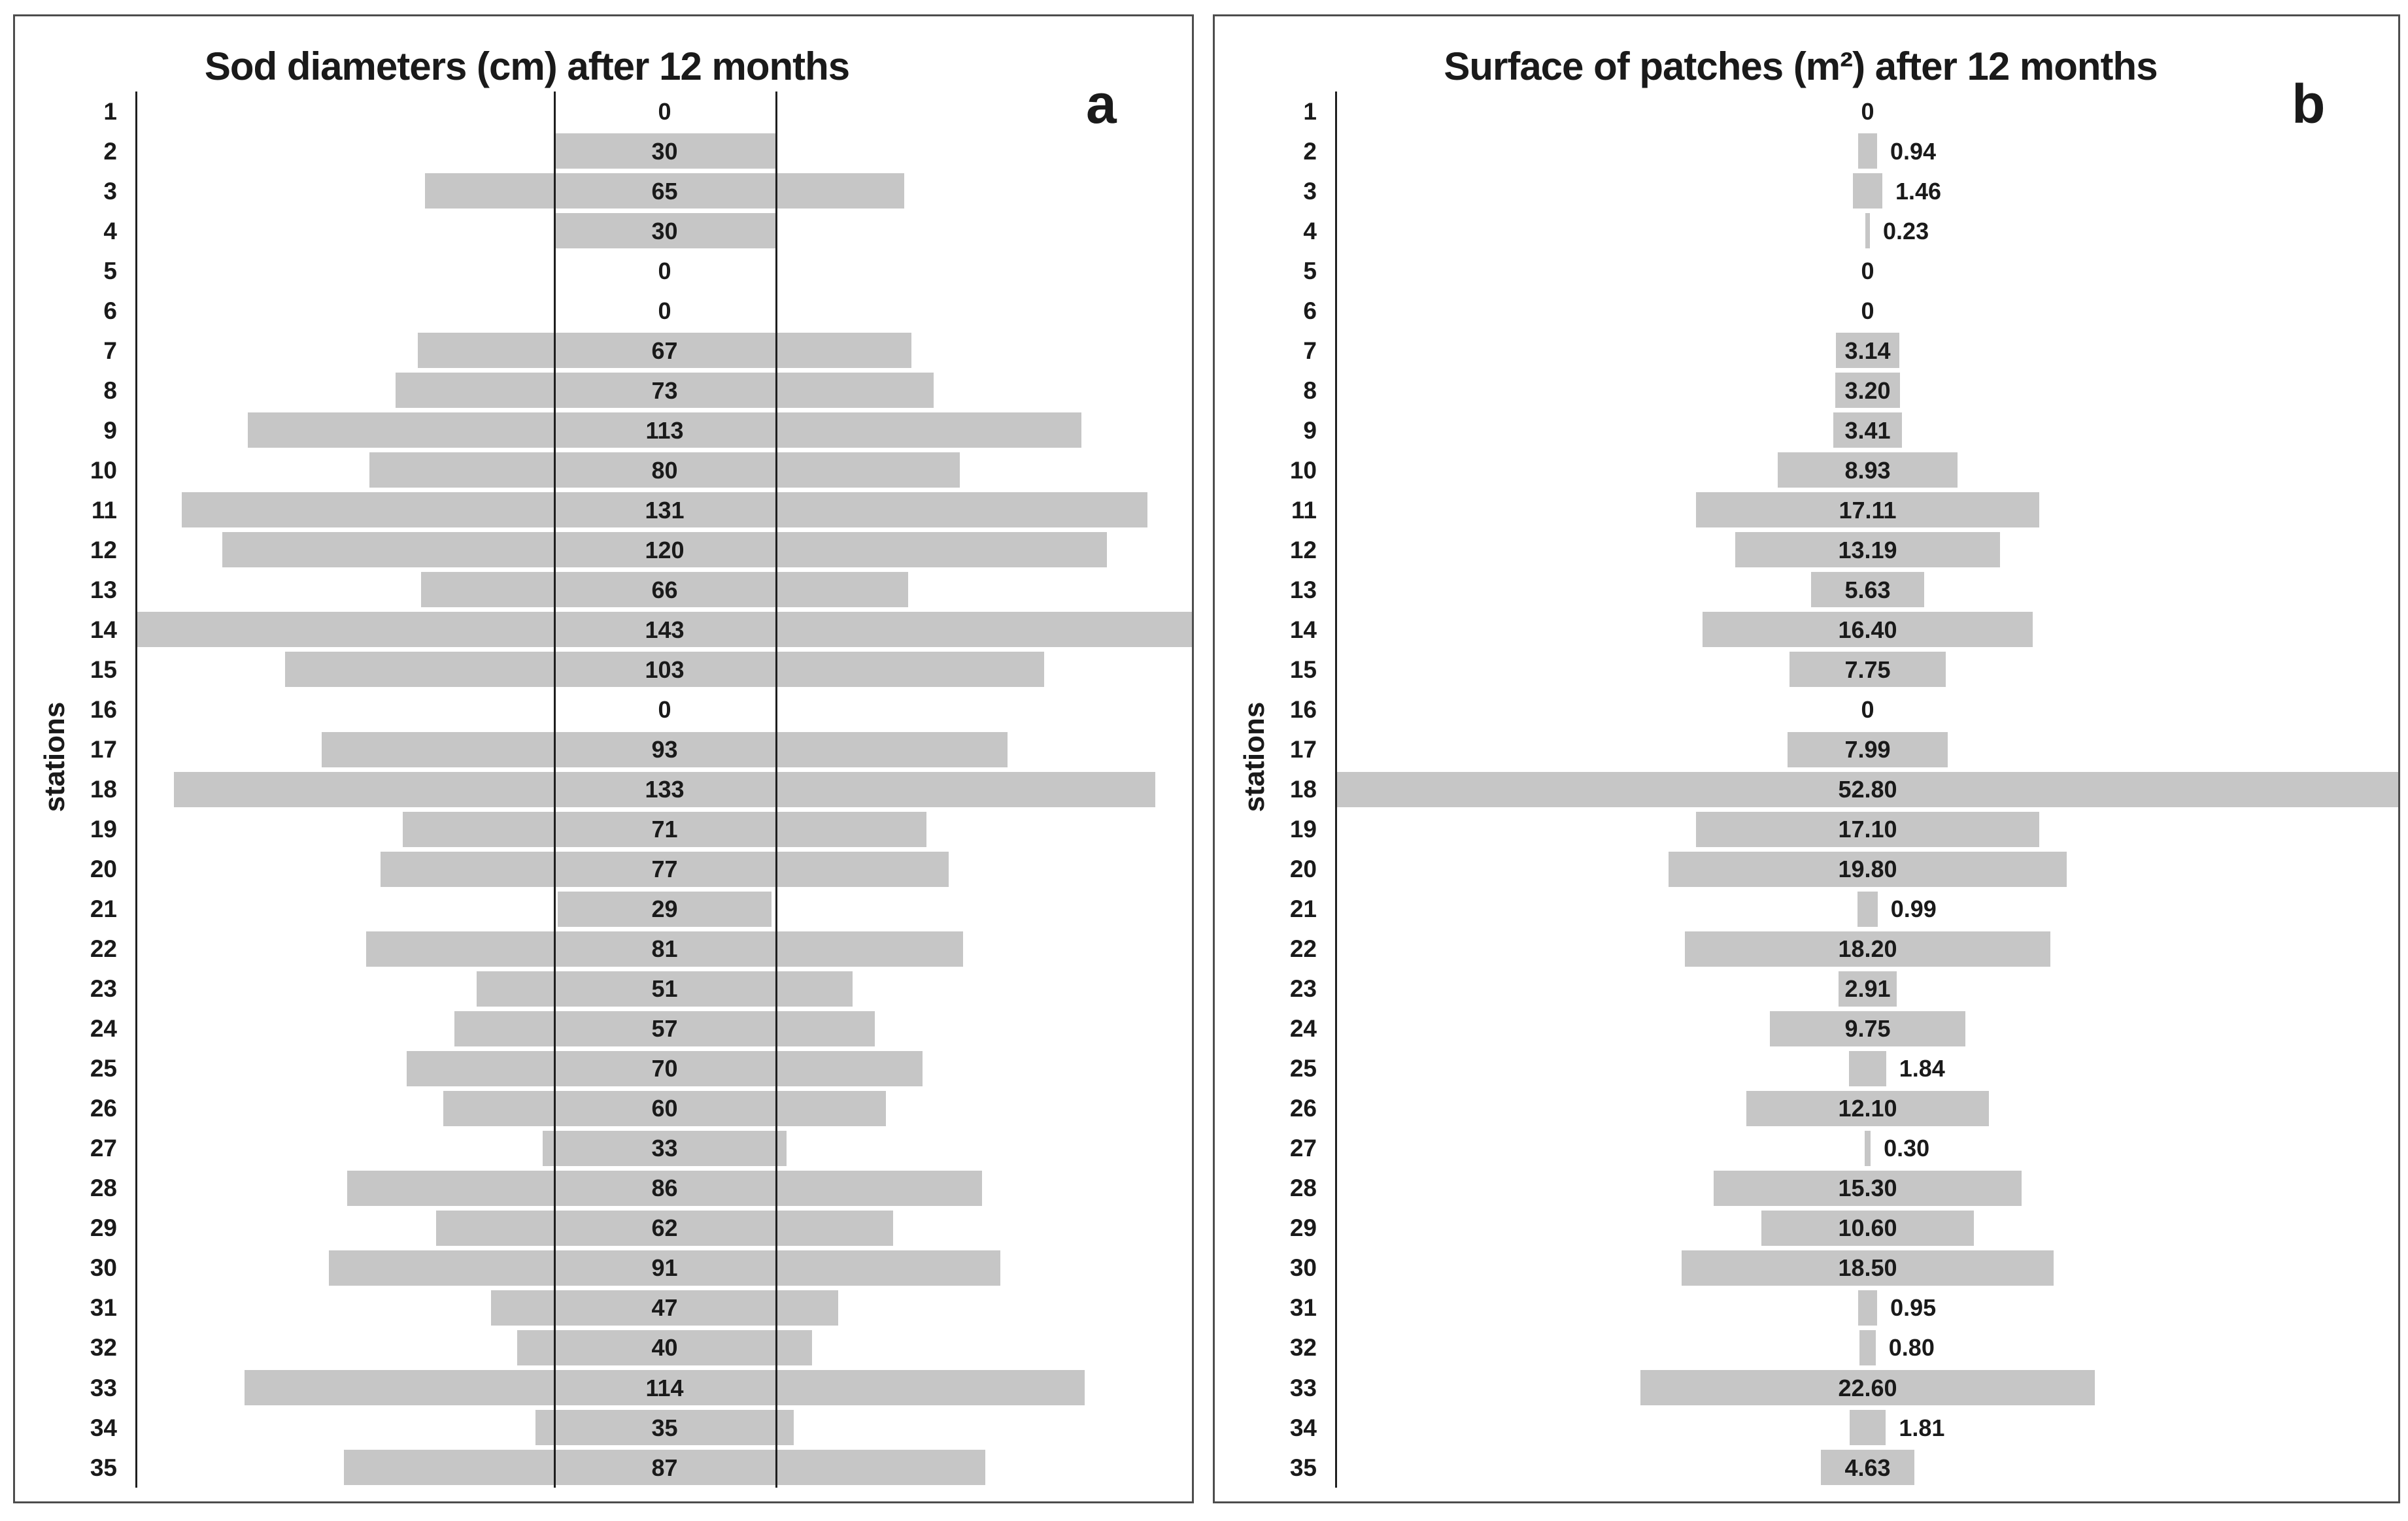  What do you see at coordinates (1866, 351) in the screenshot?
I see `bar-area: 3.14` at bounding box center [1866, 351].